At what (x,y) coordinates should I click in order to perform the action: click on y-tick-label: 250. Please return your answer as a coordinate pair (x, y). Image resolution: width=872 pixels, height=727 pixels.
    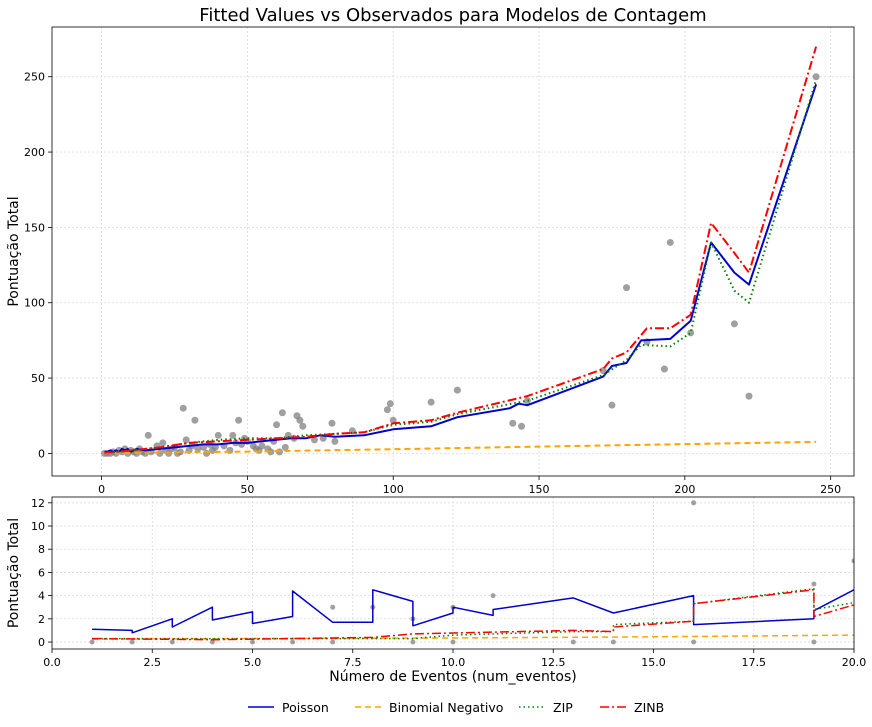
    Looking at the image, I should click on (34, 77).